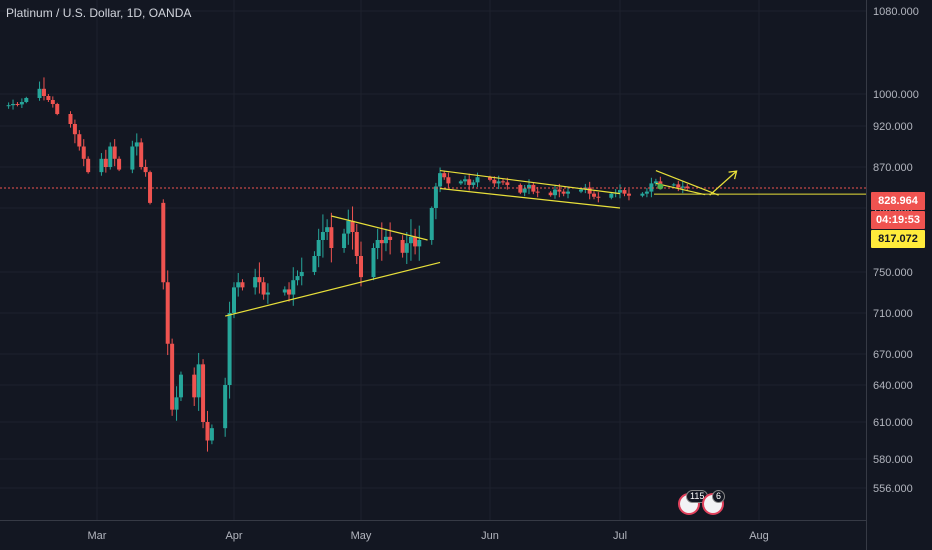 This screenshot has height=550, width=932. Describe the element at coordinates (379, 228) in the screenshot. I see `wedge-upper-trendline` at that location.